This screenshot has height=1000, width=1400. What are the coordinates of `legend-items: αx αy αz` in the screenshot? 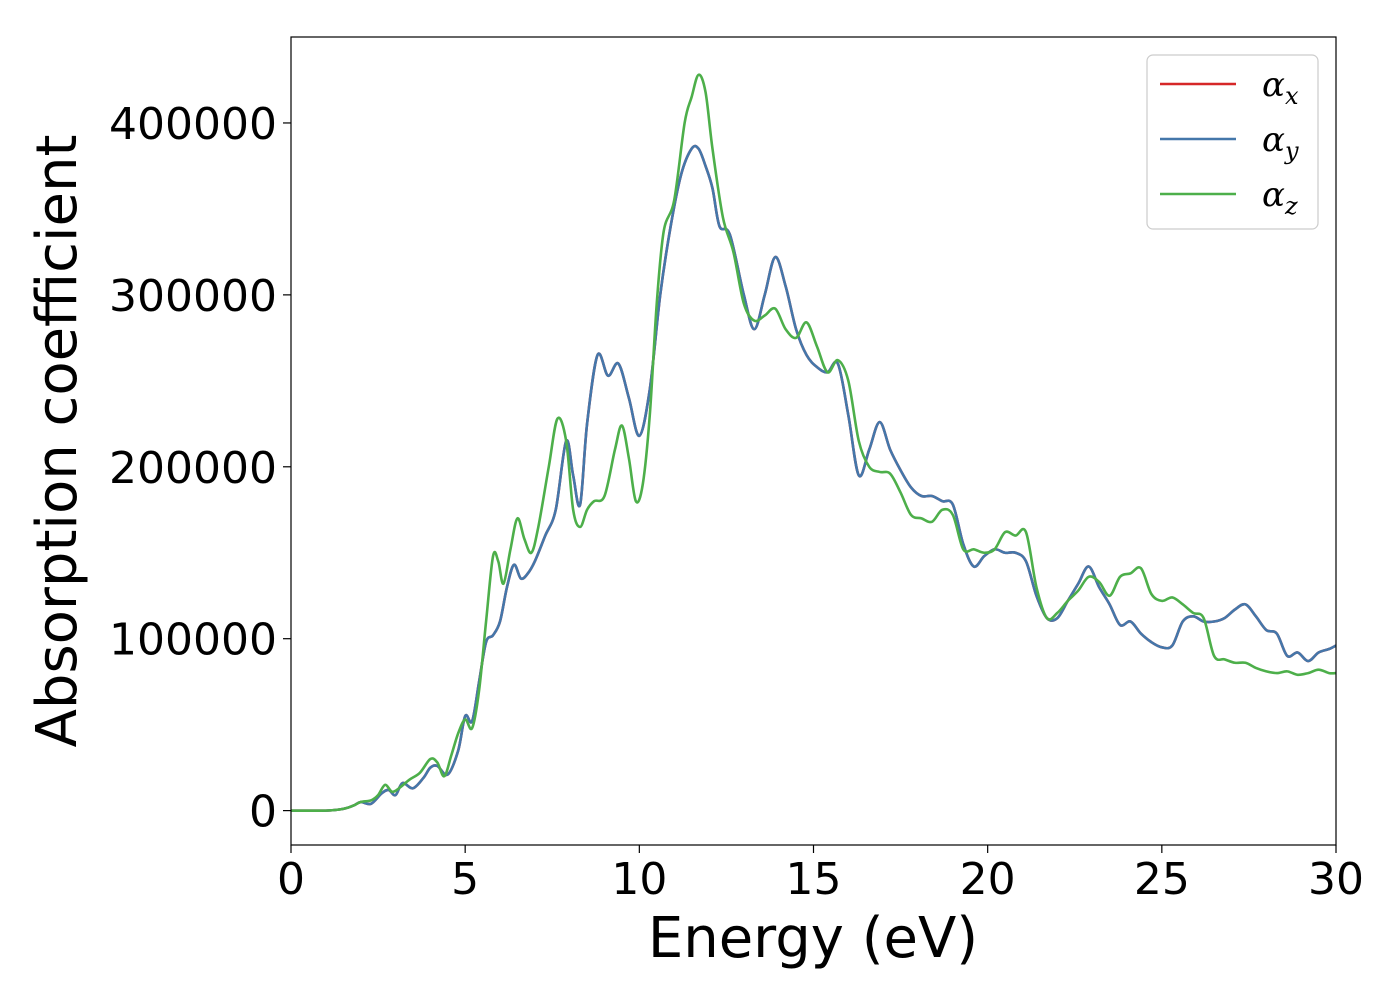 It's located at (1229, 142).